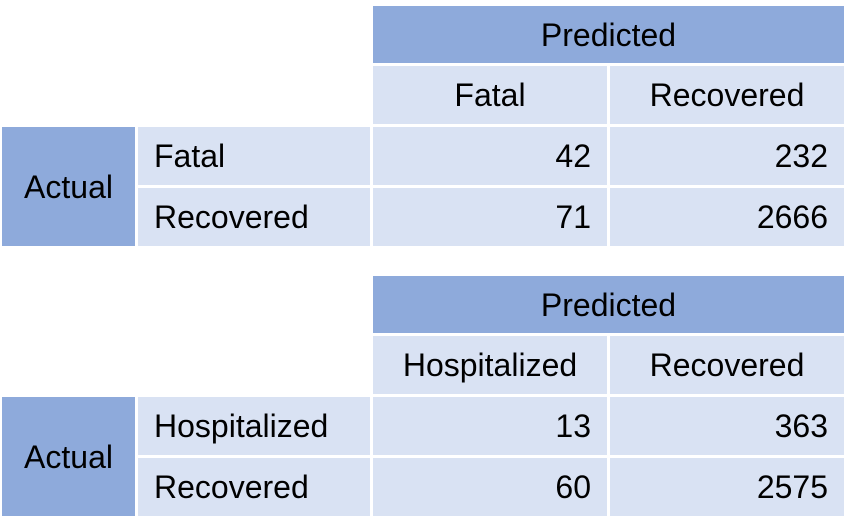  Describe the element at coordinates (490, 365) in the screenshot. I see `column-header: Hospitalized` at that location.